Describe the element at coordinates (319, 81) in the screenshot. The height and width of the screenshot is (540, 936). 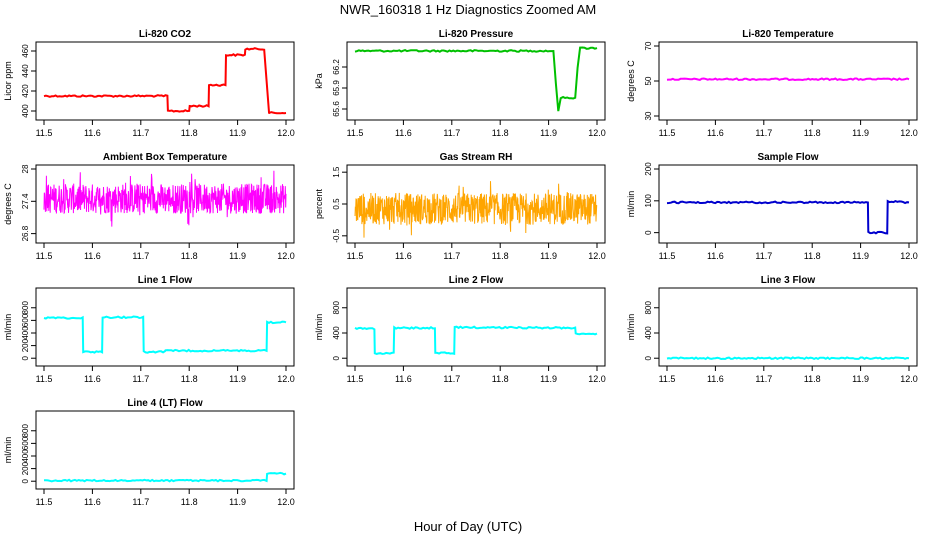
I see `y-axis-label: kPa` at that location.